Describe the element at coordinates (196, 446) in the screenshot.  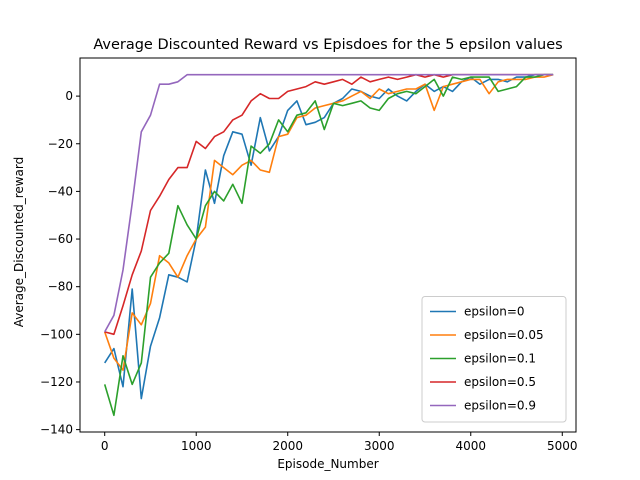
I see `x-tick-label: 1000` at that location.